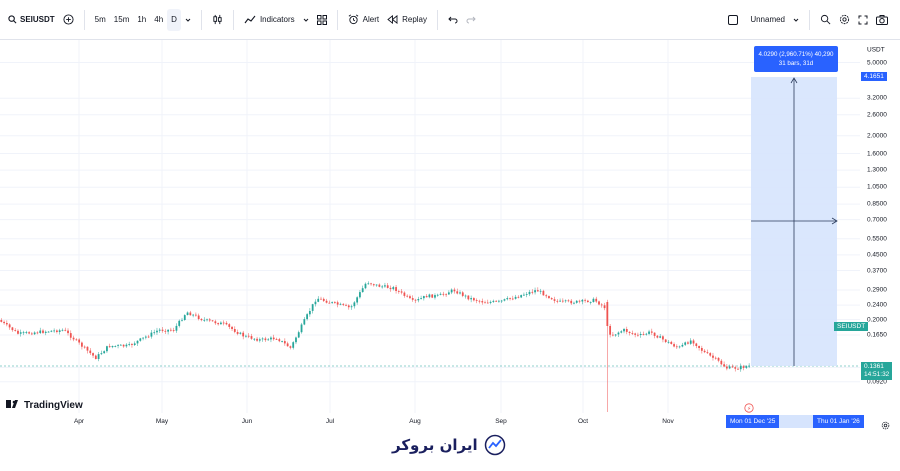 The height and width of the screenshot is (471, 900). I want to click on interval-15m: 15m, so click(121, 19).